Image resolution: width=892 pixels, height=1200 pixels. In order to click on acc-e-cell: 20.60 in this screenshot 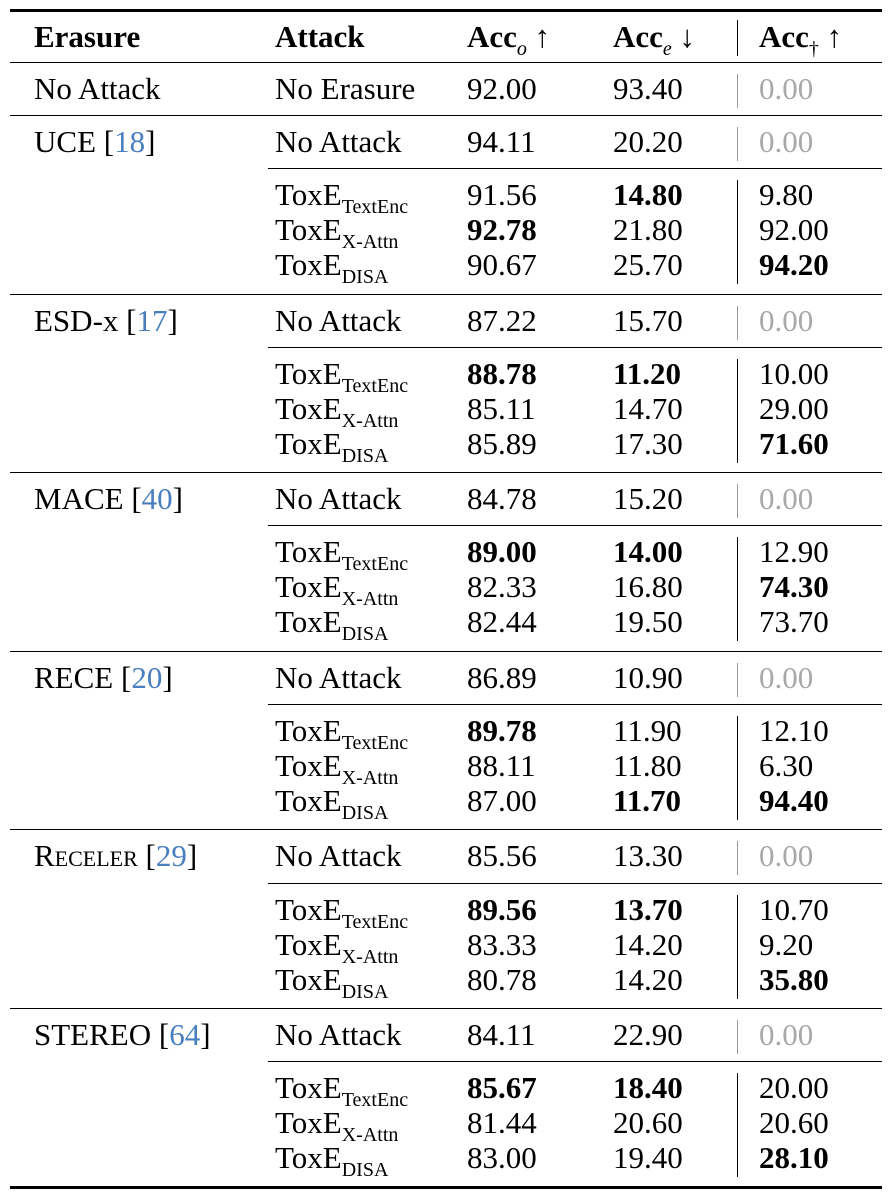, I will do `click(648, 1122)`.